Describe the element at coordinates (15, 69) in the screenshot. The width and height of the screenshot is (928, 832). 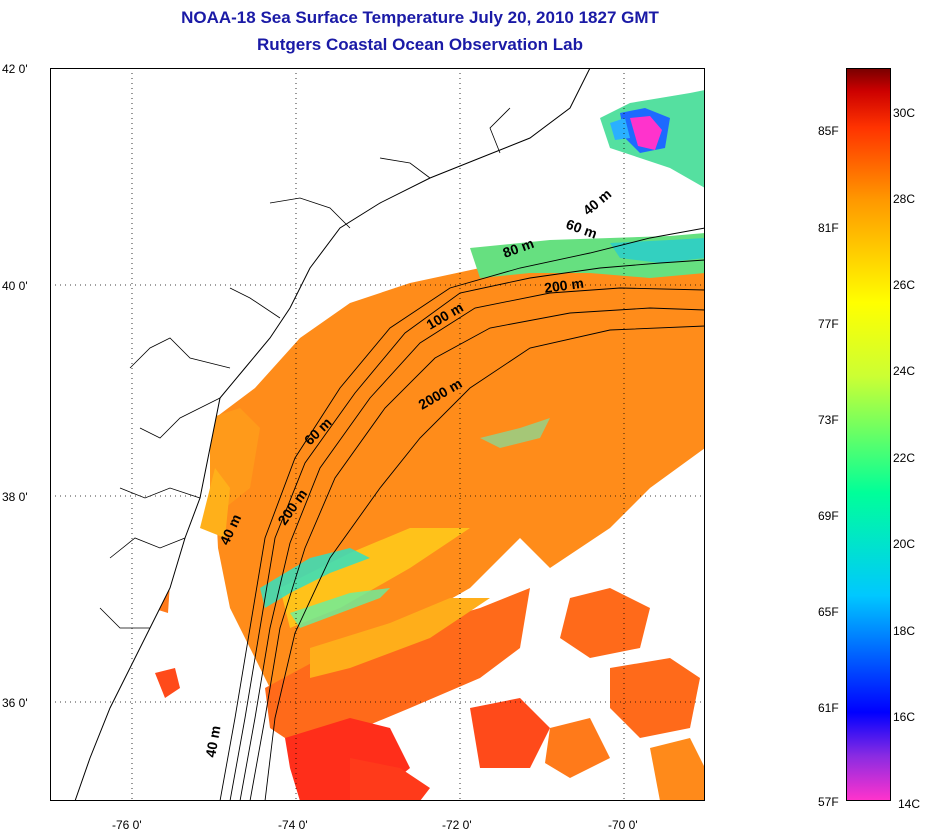
I see `lat-label-42: 42 0'` at that location.